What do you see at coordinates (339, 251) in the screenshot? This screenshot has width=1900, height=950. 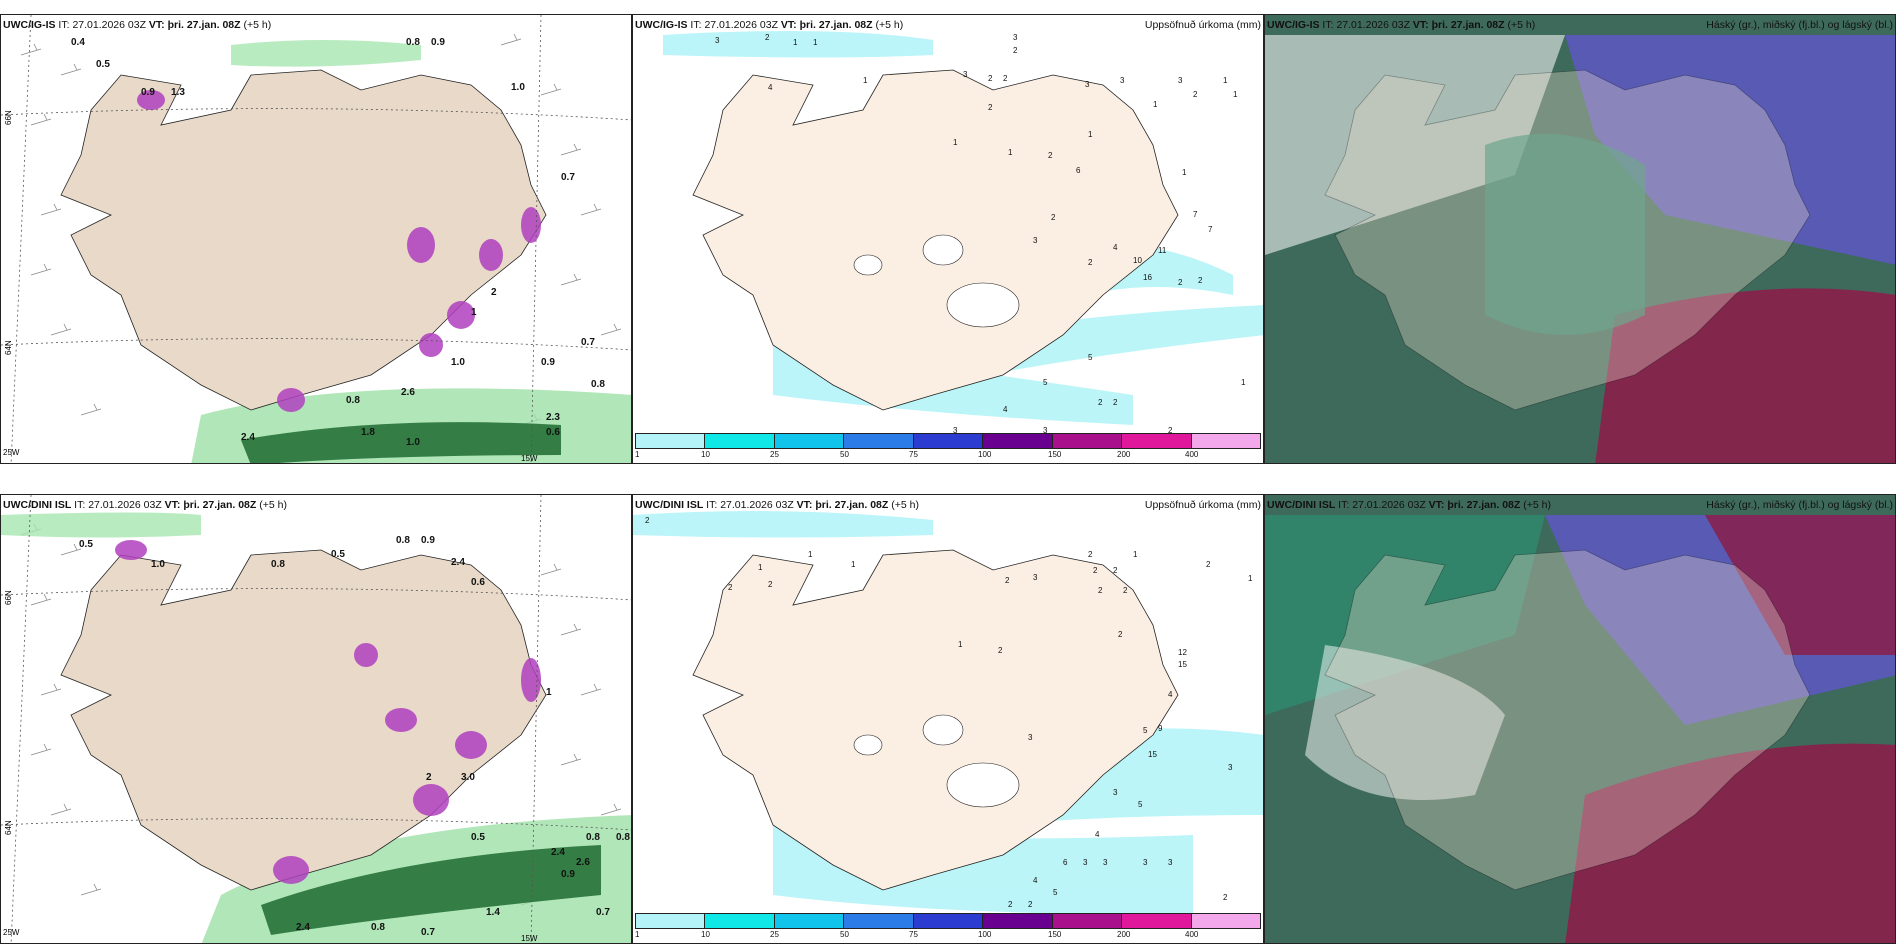 I see `purple-cells` at bounding box center [339, 251].